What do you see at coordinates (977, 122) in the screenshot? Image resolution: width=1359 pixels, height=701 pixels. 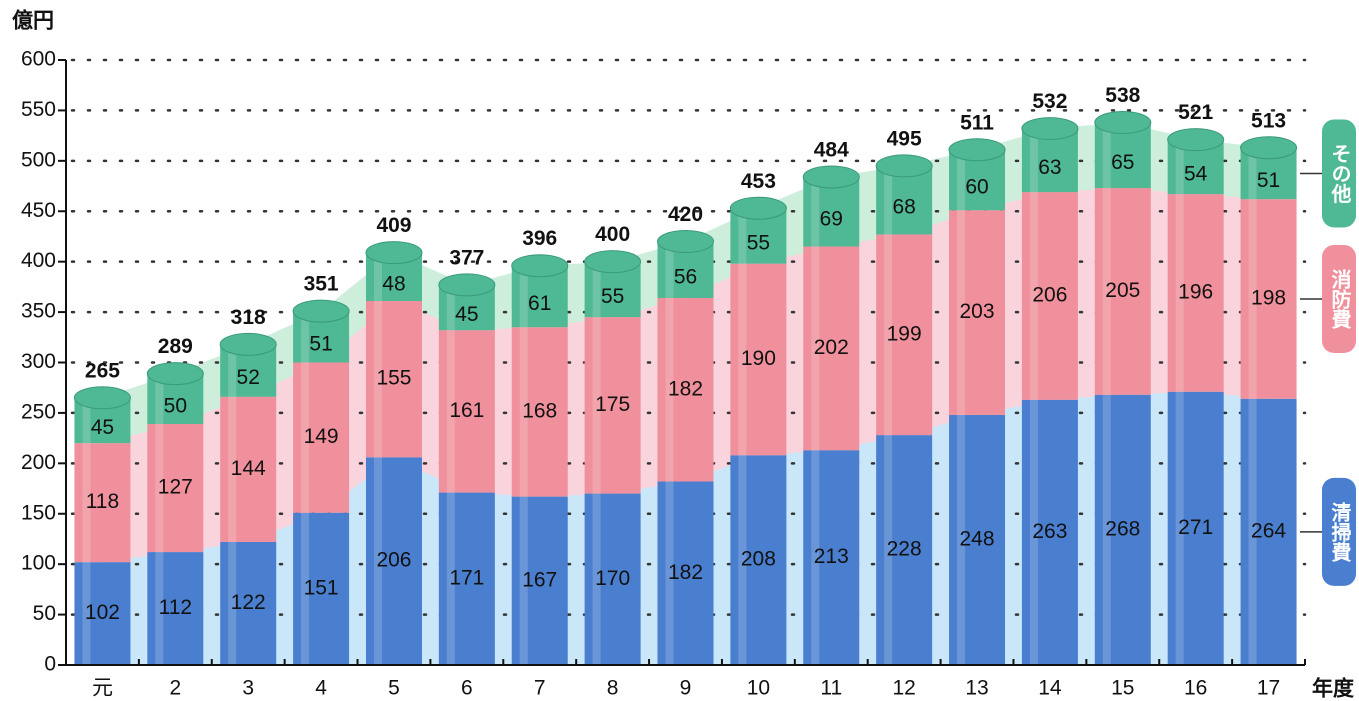 I see `total-label: 511` at bounding box center [977, 122].